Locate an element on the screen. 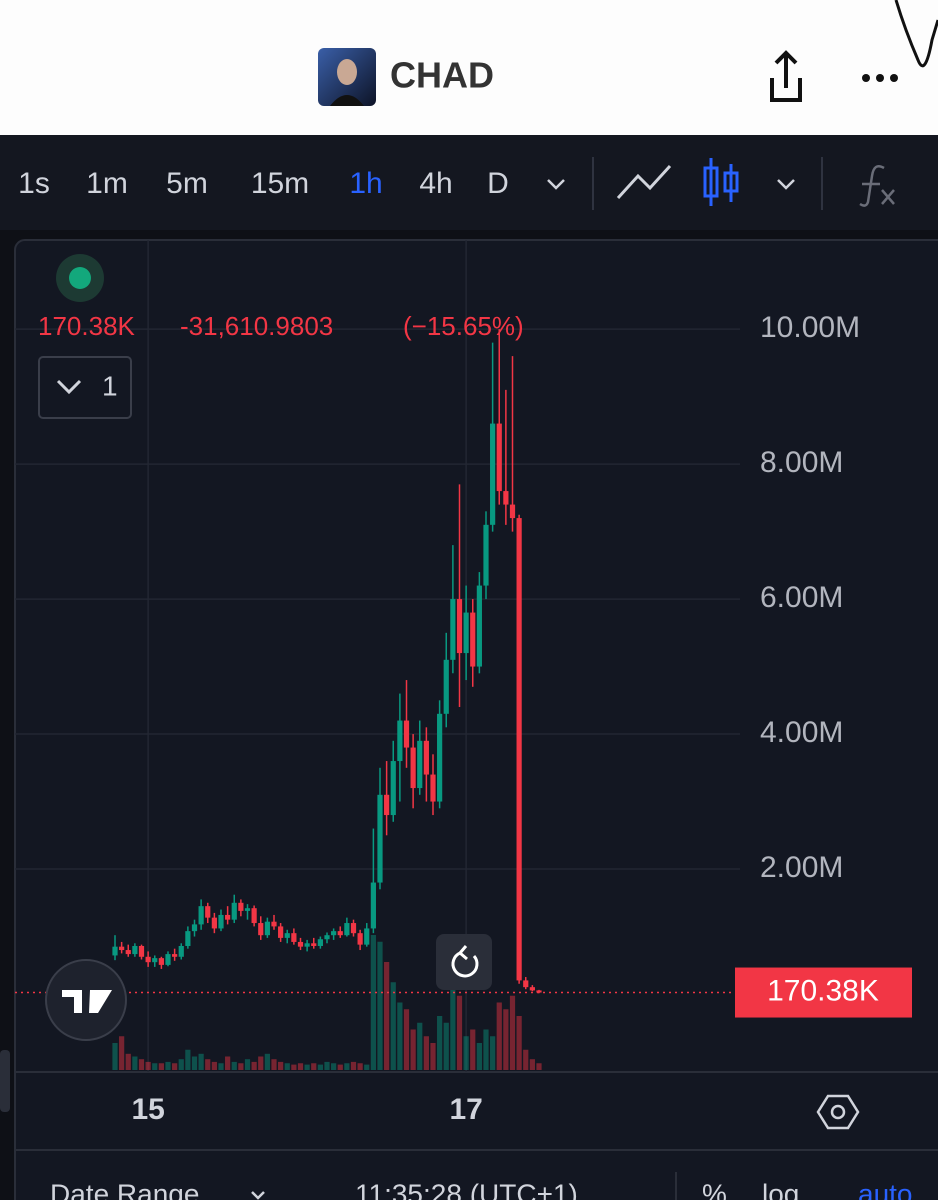 This screenshot has width=938, height=1200. tv-logo-mark is located at coordinates (87, 1001).